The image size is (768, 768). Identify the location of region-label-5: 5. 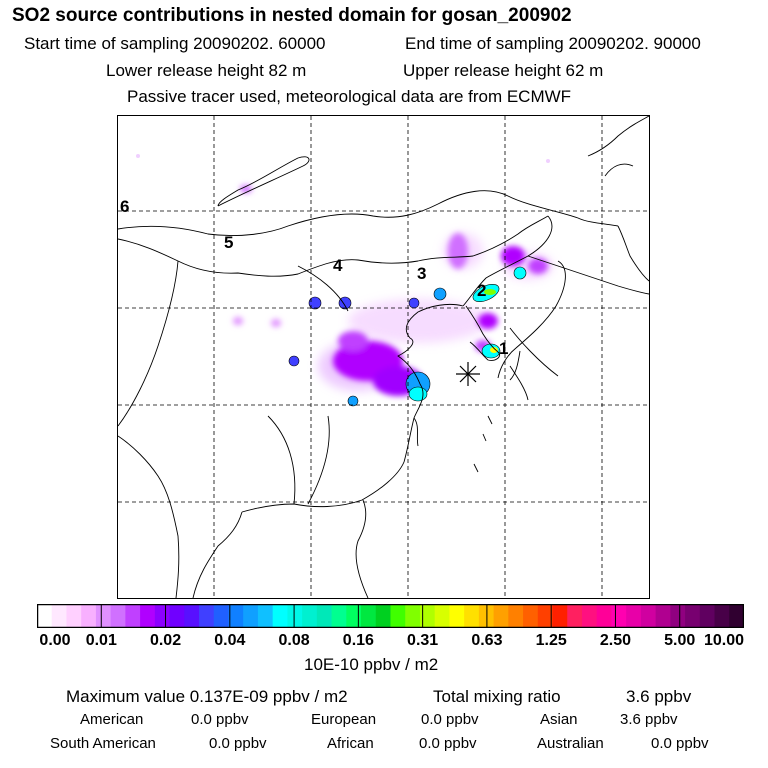
(228, 242).